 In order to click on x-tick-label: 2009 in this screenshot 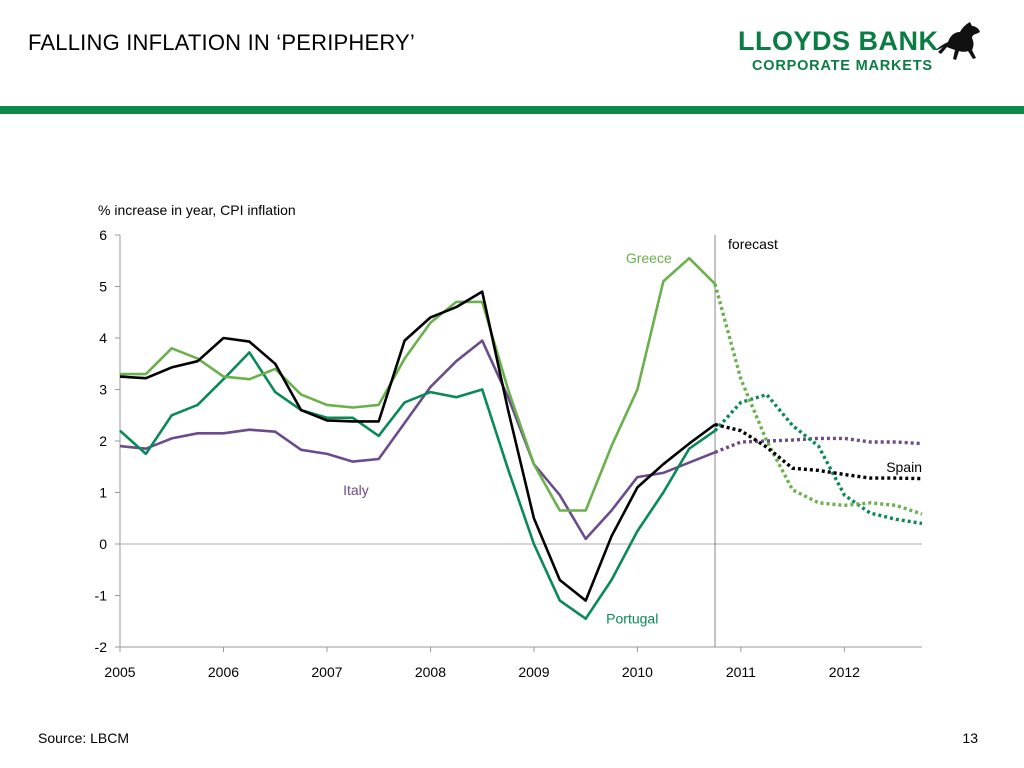, I will do `click(533, 672)`.